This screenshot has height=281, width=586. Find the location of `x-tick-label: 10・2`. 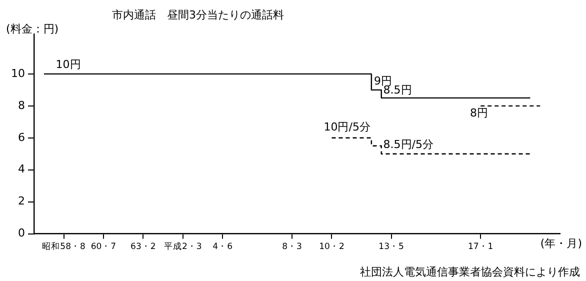

x-tick-label: 10・2 is located at coordinates (331, 247).